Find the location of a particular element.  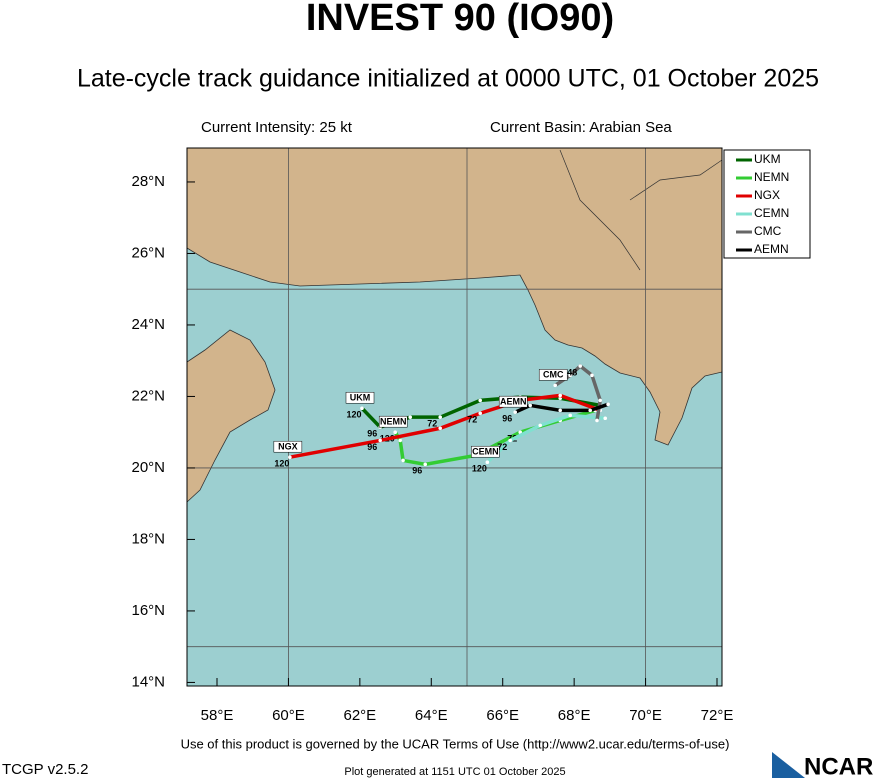

legend-label: NEMN is located at coordinates (771, 177).